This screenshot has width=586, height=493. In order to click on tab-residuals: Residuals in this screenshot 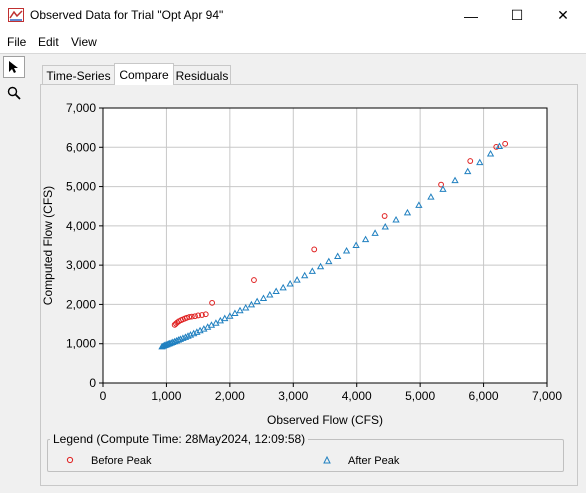, I will do `click(202, 75)`.